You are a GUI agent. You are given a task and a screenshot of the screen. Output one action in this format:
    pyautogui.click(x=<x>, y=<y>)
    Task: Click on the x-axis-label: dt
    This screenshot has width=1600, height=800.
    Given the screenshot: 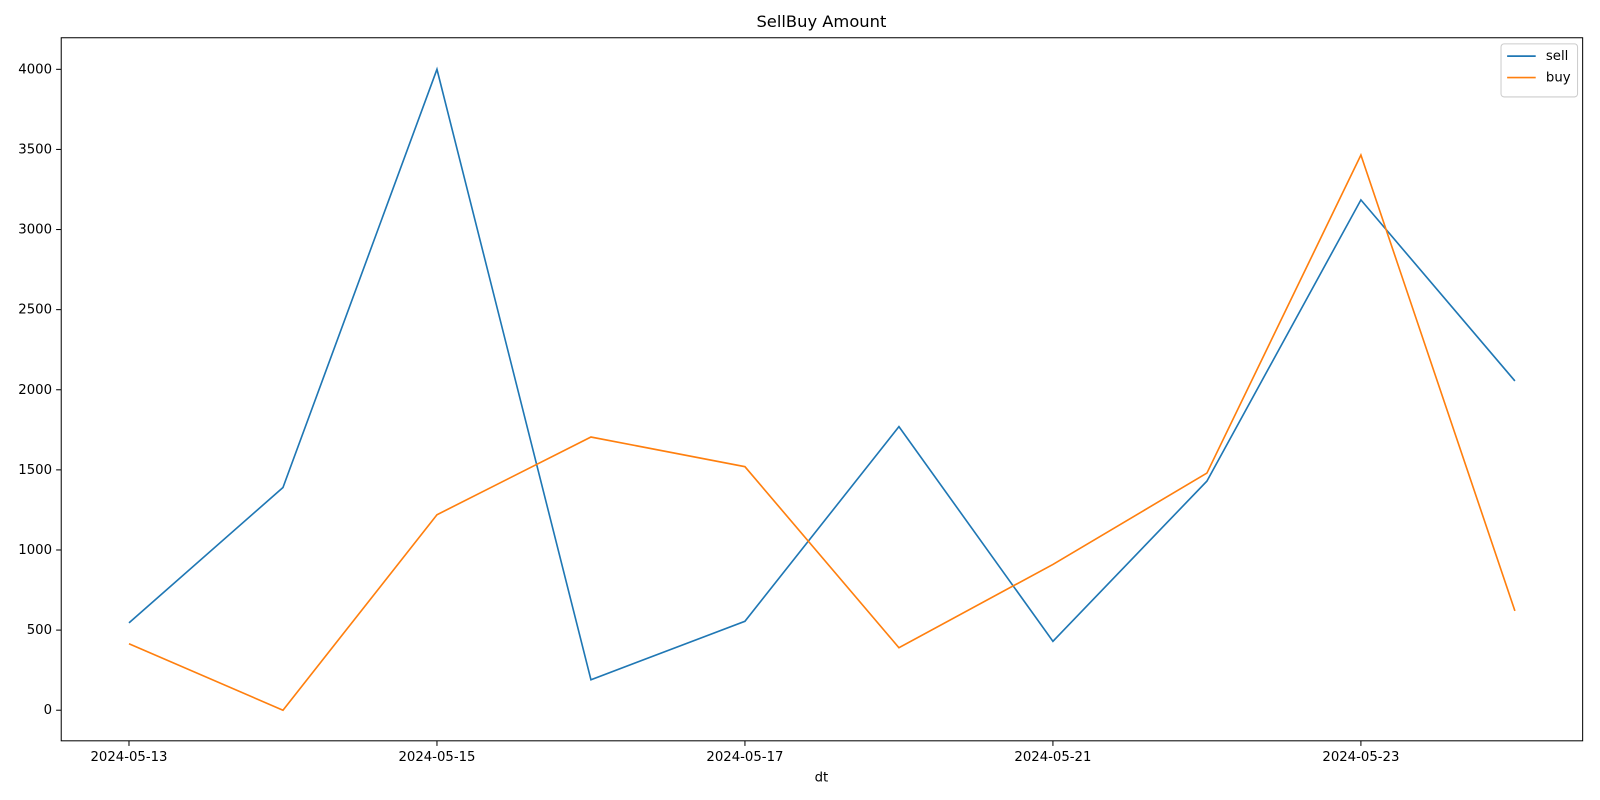 What is the action you would take?
    pyautogui.click(x=822, y=778)
    